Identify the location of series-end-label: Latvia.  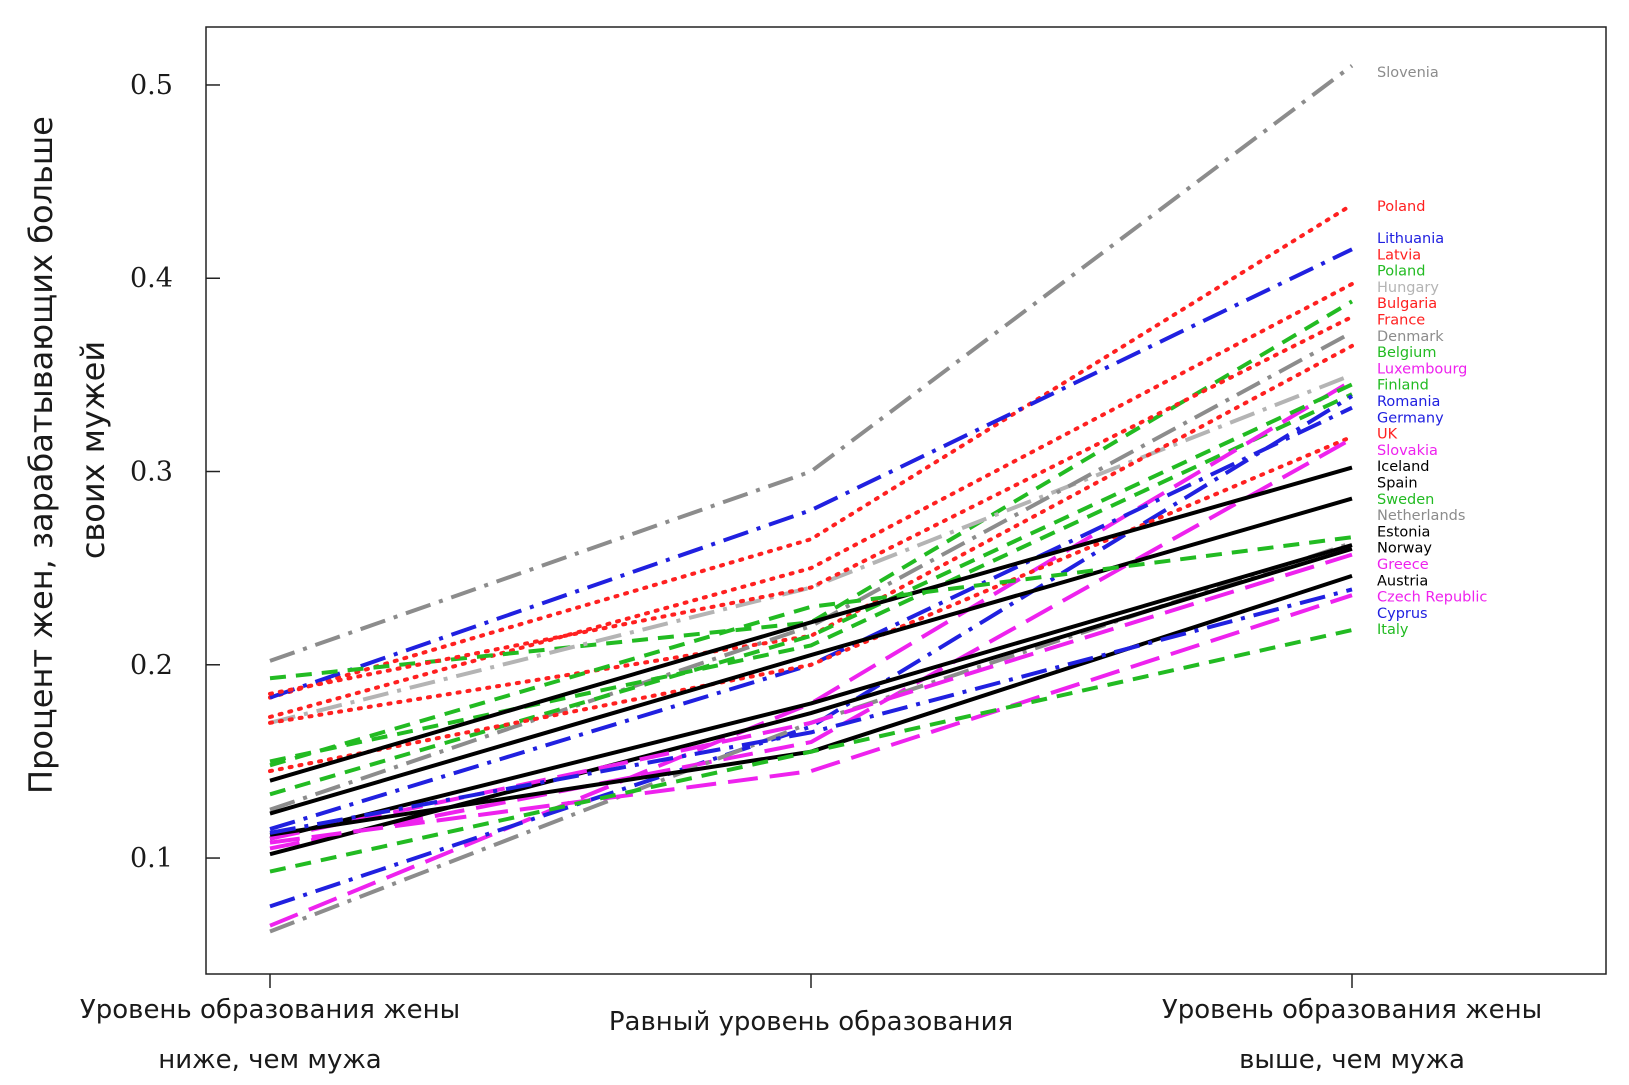
(1399, 255).